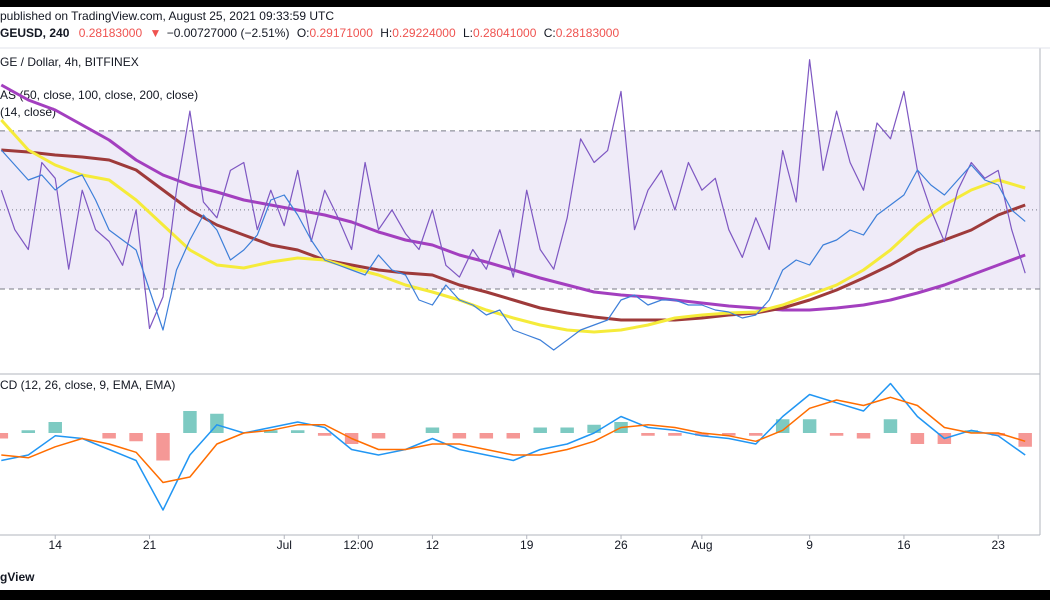 This screenshot has height=600, width=1050. I want to click on x-tick-label: 9, so click(809, 545).